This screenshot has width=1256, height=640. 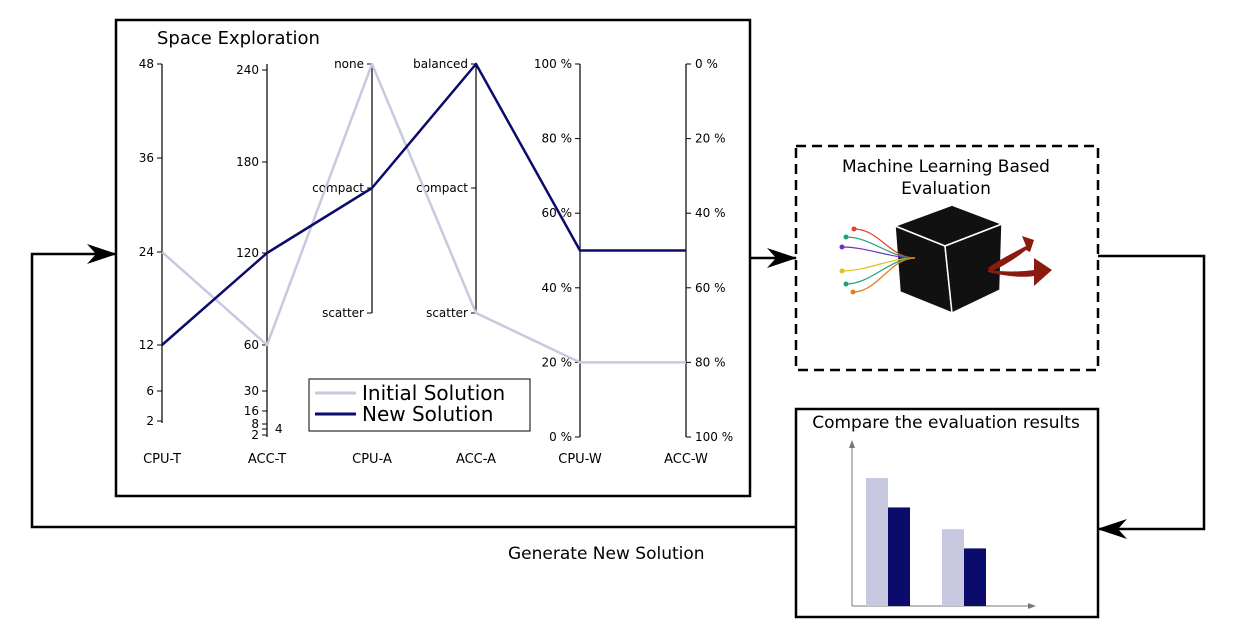 What do you see at coordinates (580, 459) in the screenshot?
I see `axis-label: CPU-W` at bounding box center [580, 459].